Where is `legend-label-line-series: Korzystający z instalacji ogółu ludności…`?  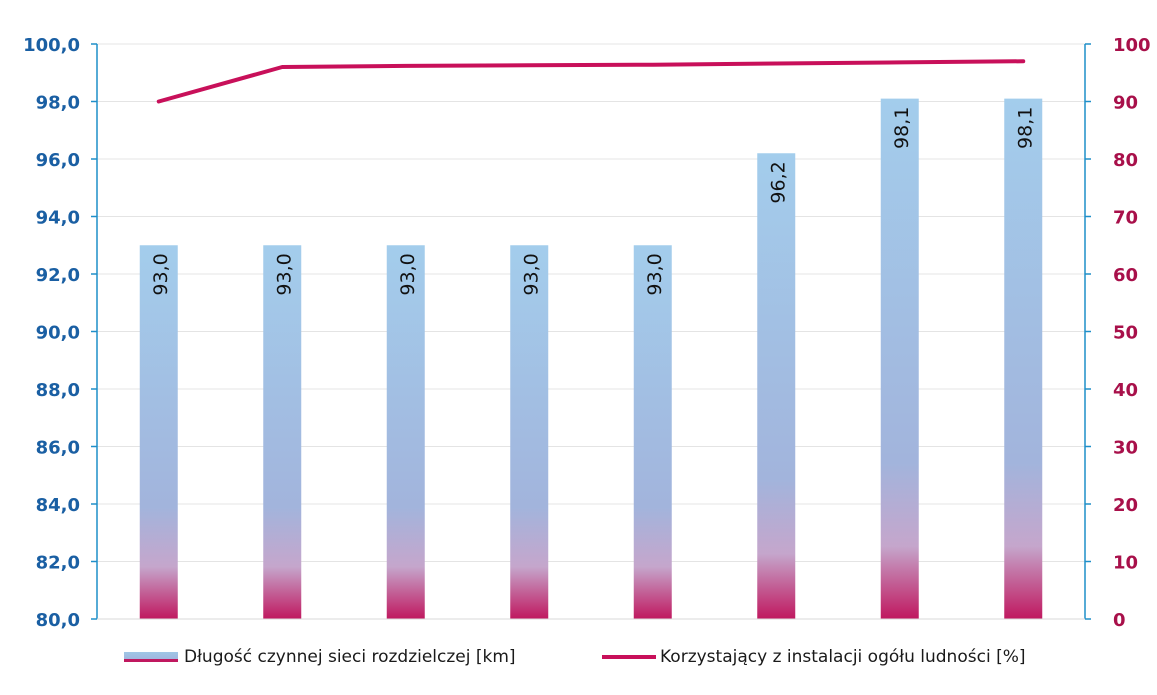
legend-label-line-series: Korzystający z instalacji ogółu ludności… is located at coordinates (843, 657).